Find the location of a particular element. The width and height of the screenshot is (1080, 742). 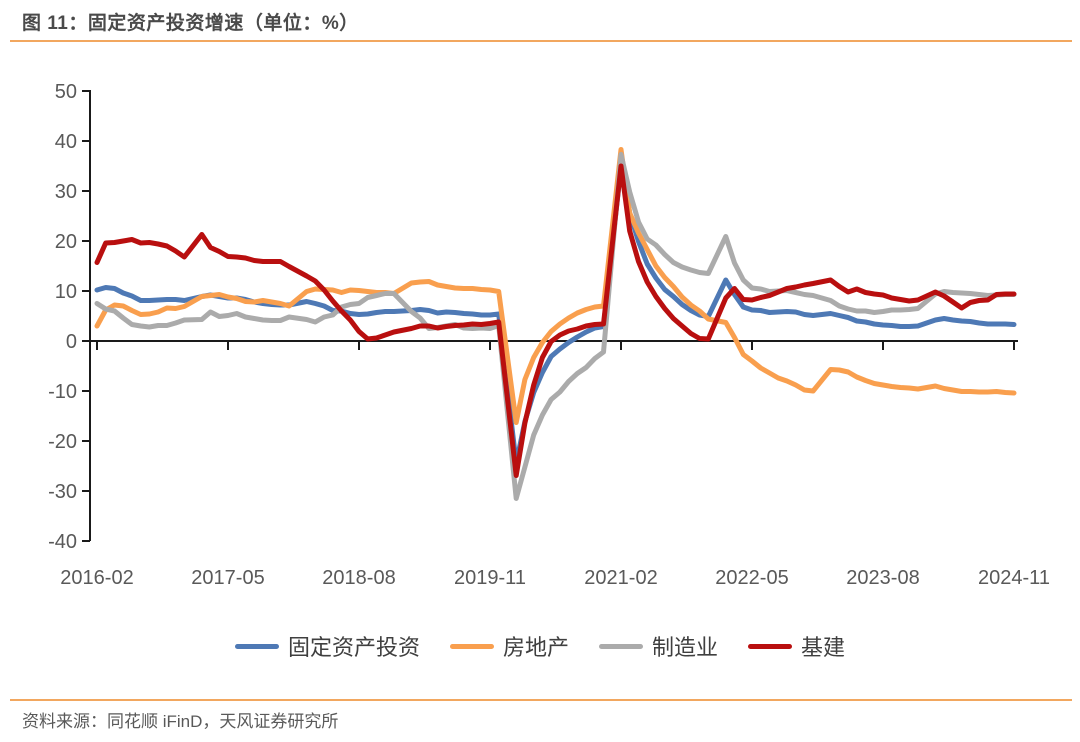

legend-item-real-estate: 房地产 is located at coordinates (509, 646).